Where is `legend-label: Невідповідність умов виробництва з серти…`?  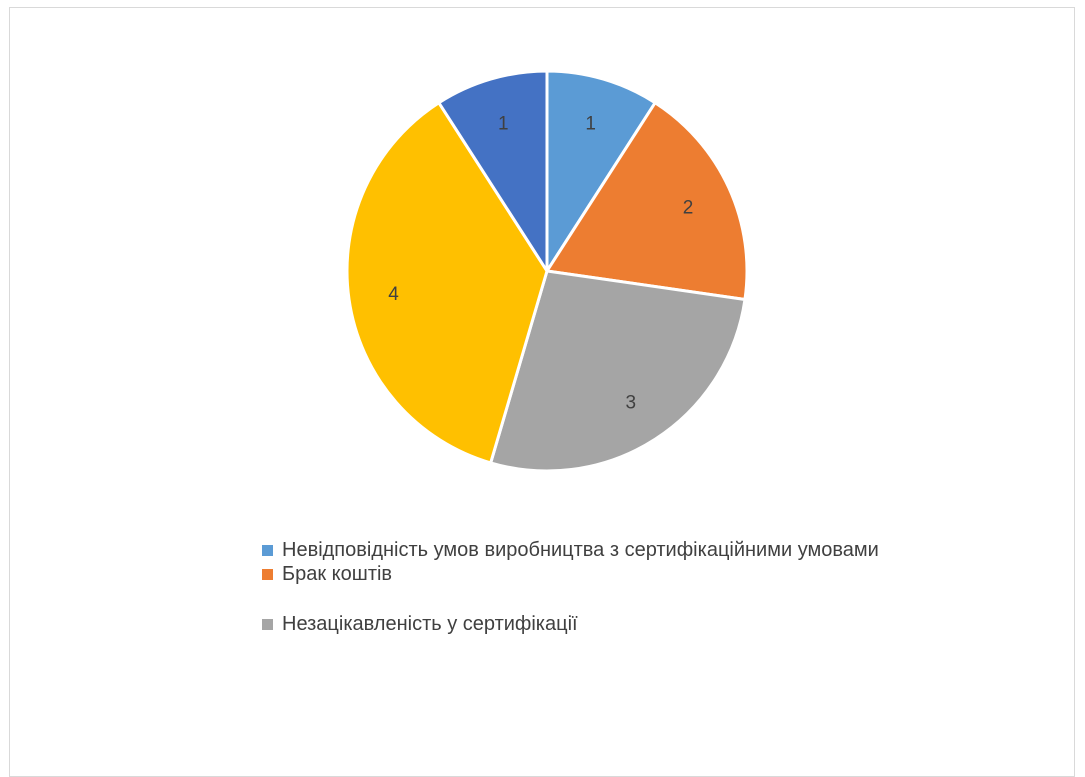 legend-label: Невідповідність умов виробництва з серти… is located at coordinates (580, 550).